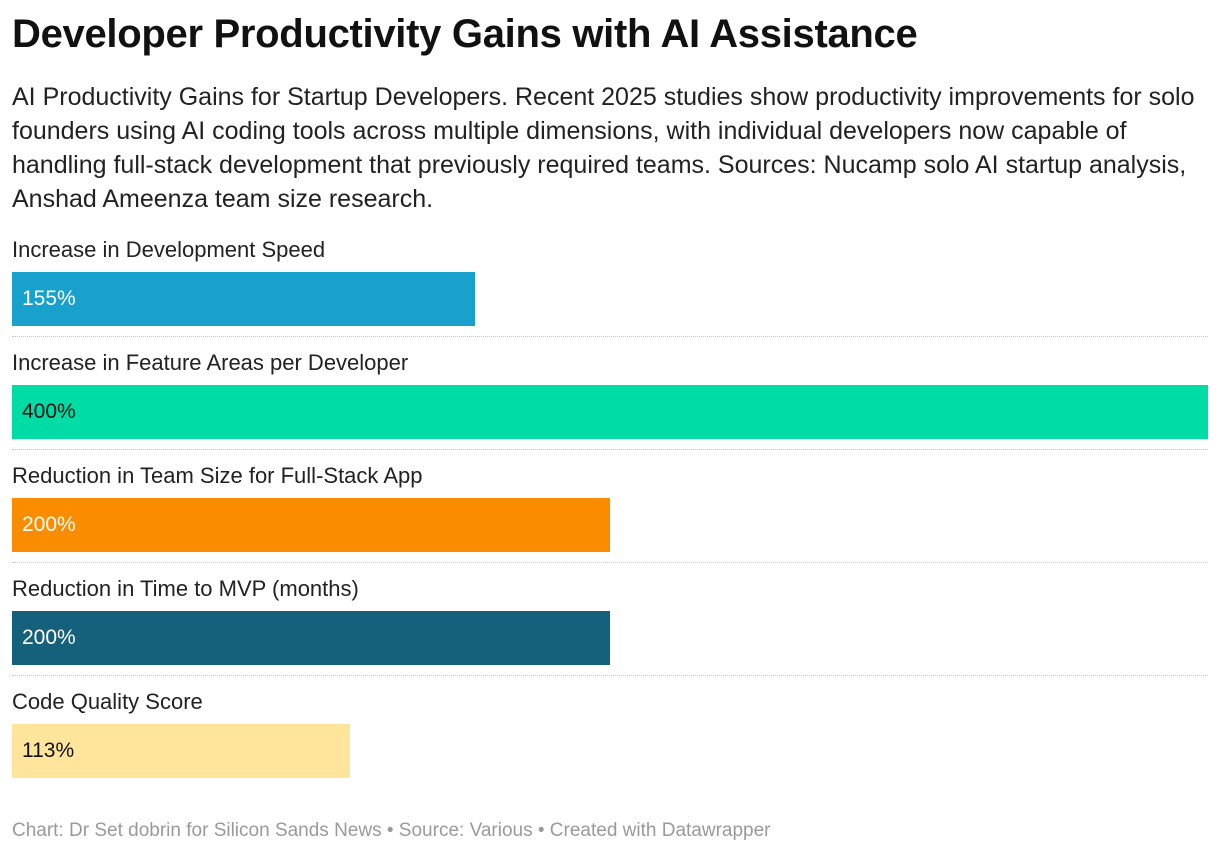 The height and width of the screenshot is (854, 1220). What do you see at coordinates (49, 411) in the screenshot?
I see `bar-value-label: 400%` at bounding box center [49, 411].